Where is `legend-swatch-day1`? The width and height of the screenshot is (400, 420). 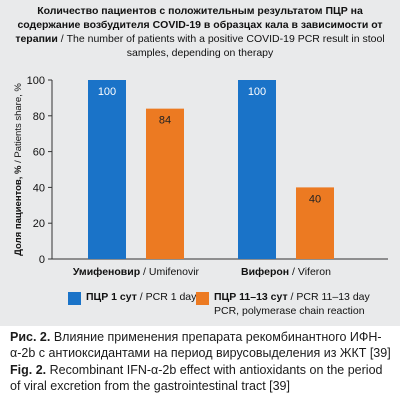
legend-swatch-day1 is located at coordinates (74, 298).